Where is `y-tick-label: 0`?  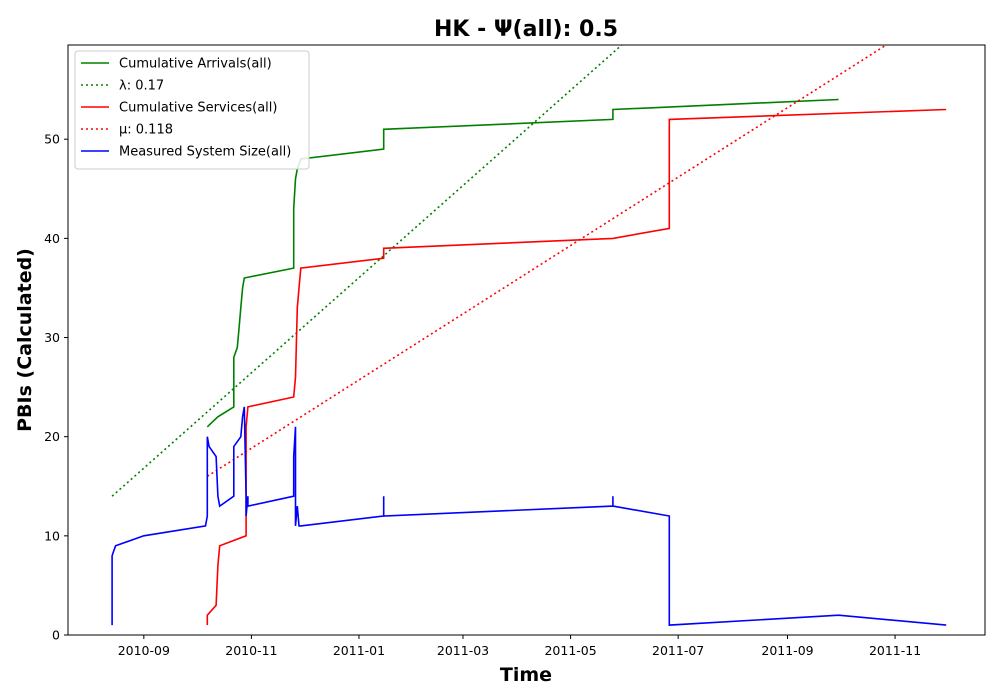 y-tick-label: 0 is located at coordinates (56, 635).